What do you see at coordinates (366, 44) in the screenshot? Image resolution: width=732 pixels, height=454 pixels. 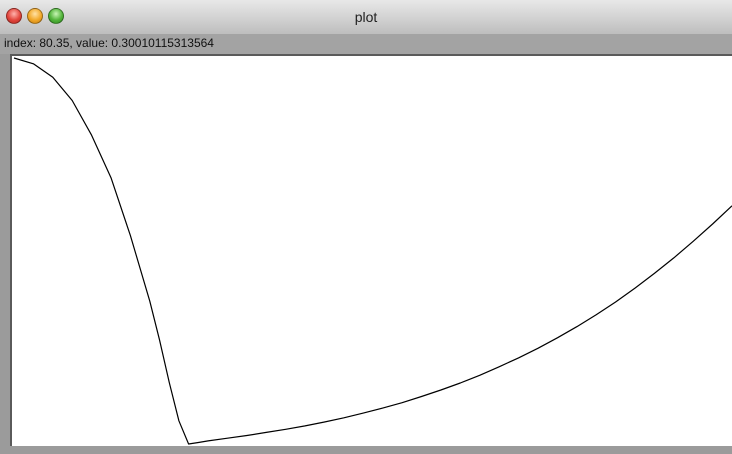 I see `status-bar: index: 80.35, value: 0.30010115313564` at bounding box center [366, 44].